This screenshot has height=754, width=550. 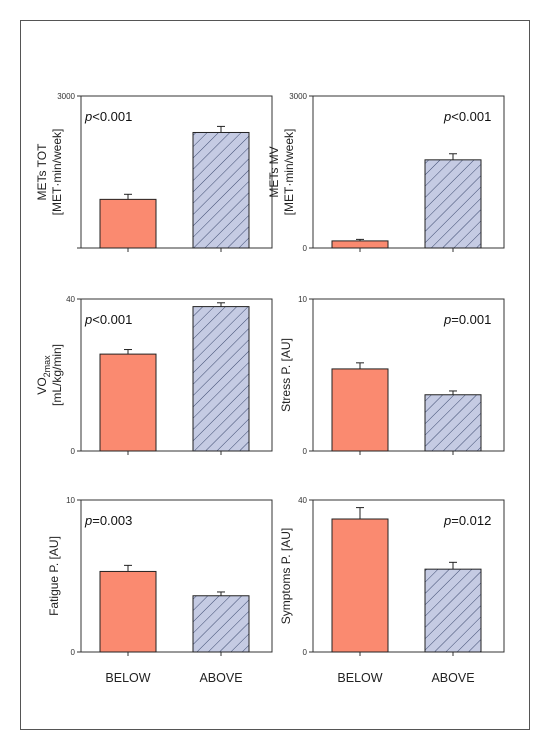 What do you see at coordinates (289, 678) in the screenshot?
I see `category-labels: BELOW ABOVE BELOW ABOVE` at bounding box center [289, 678].